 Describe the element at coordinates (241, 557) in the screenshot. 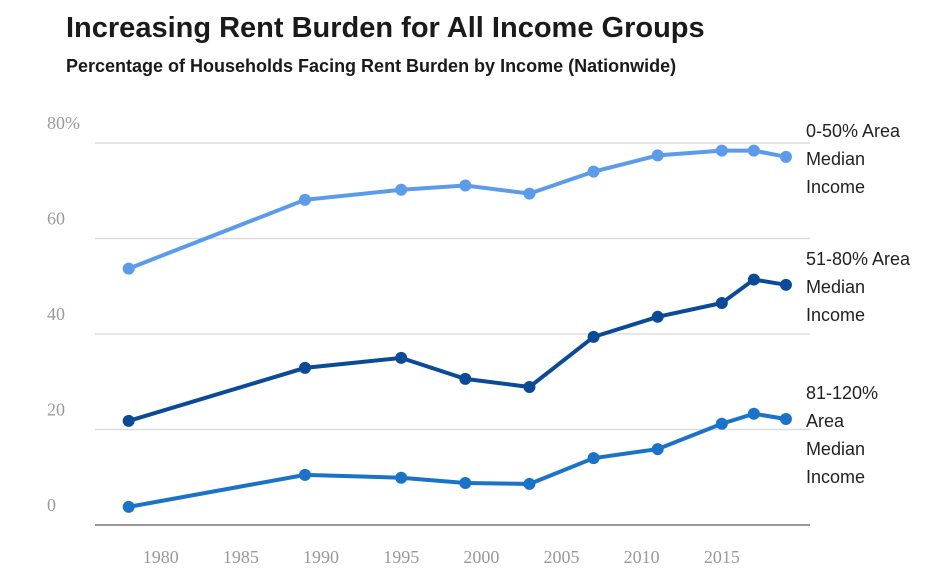

I see `x-tick-label: 1985` at that location.